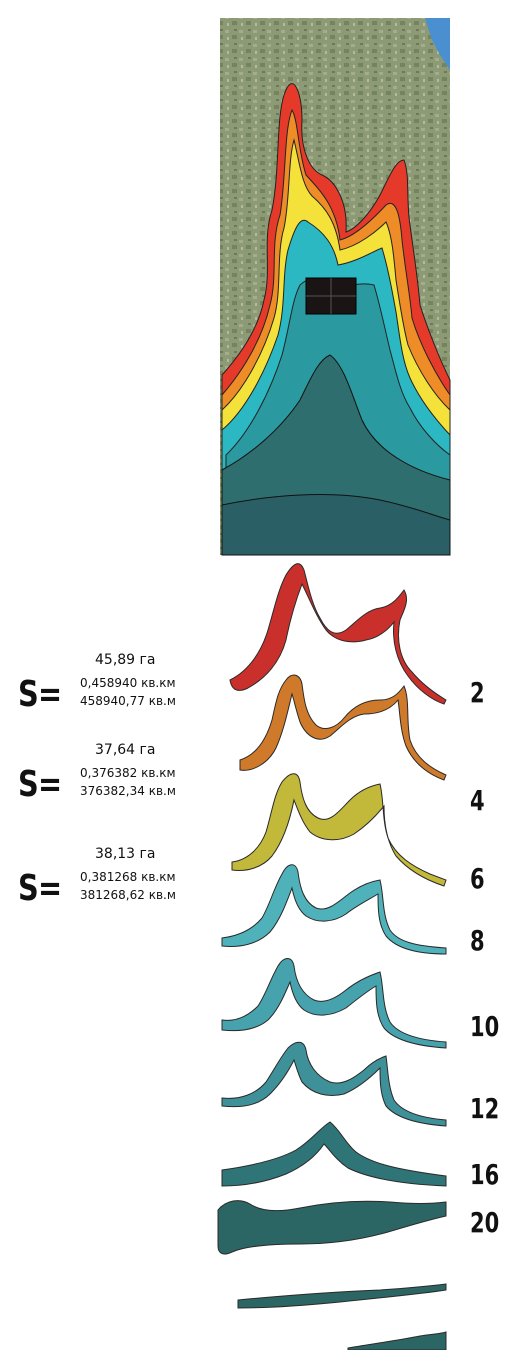  I want to click on depth-label-4: 4, so click(477, 800).